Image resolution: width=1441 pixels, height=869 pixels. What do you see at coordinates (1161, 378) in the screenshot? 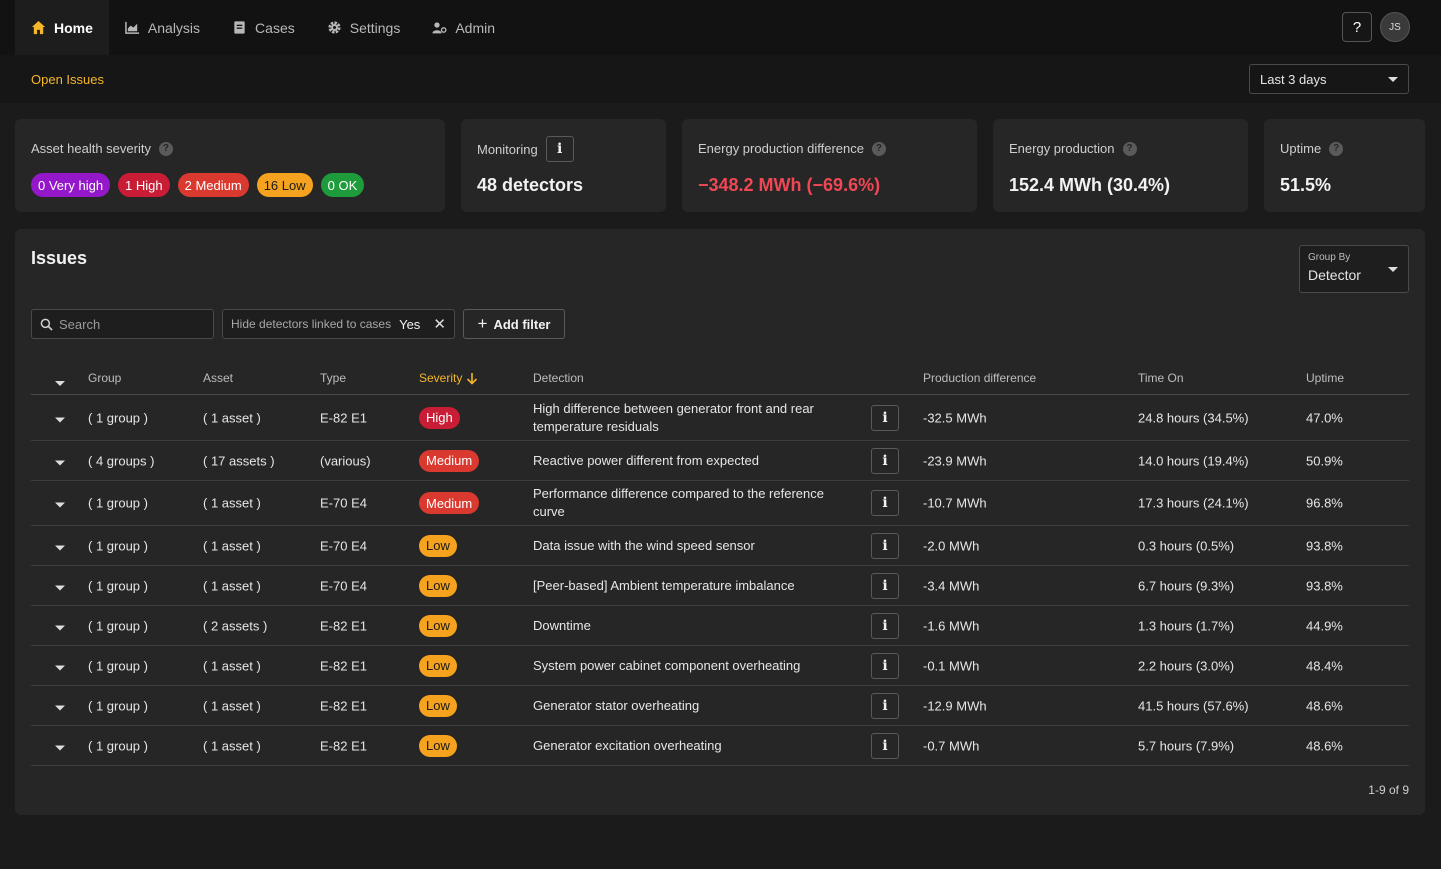
I see `col-time-on: Time On` at bounding box center [1161, 378].